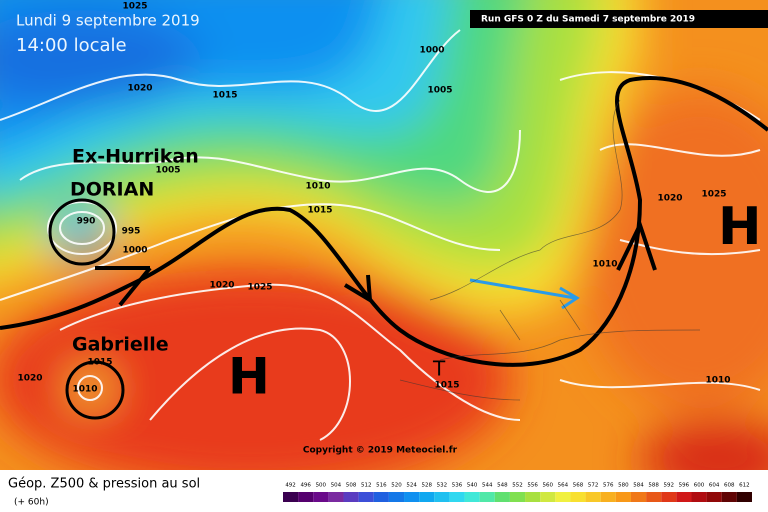  What do you see at coordinates (380, 451) in the screenshot?
I see `copyright: Copyright © 2019 Meteociel.fr` at bounding box center [380, 451].